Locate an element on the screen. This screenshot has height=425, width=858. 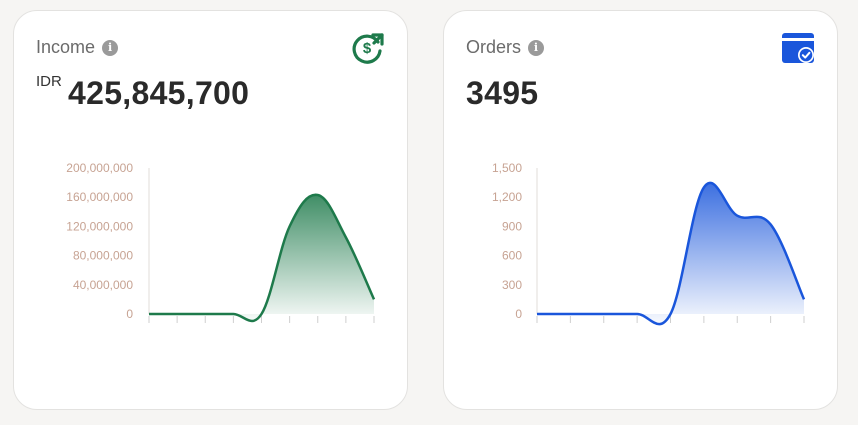
income-title: Income i is located at coordinates (77, 47).